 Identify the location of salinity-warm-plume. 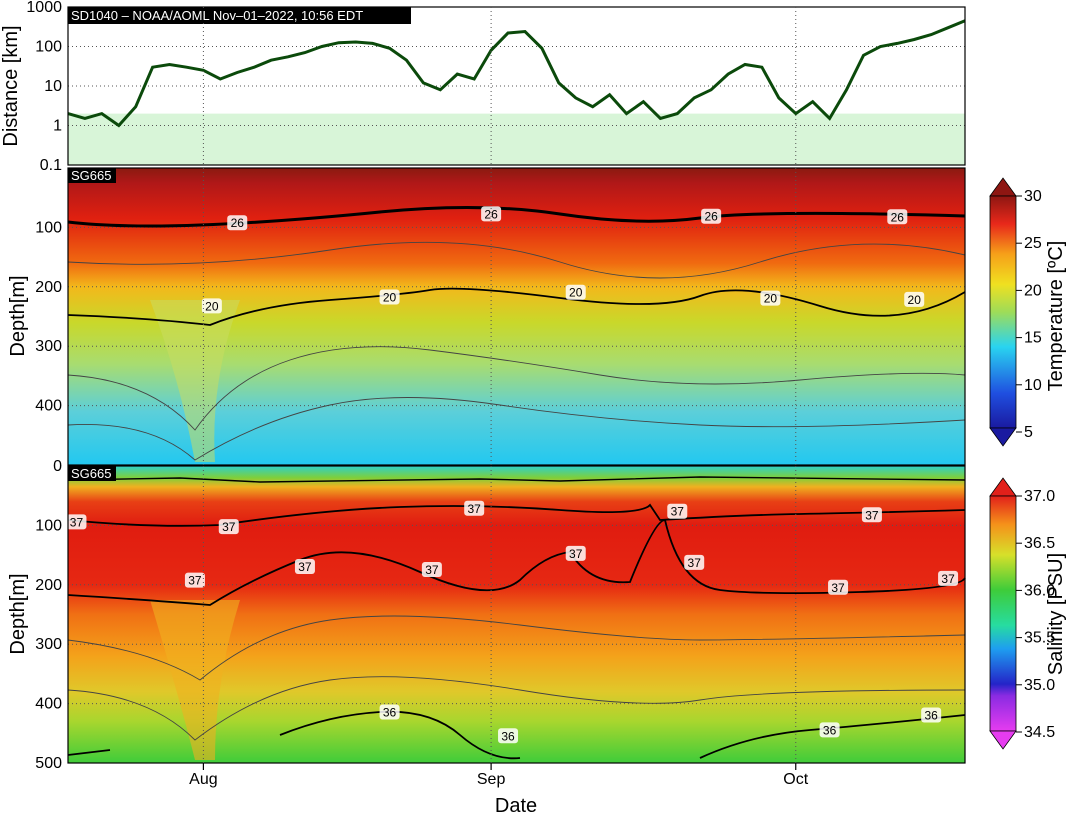
(195, 680).